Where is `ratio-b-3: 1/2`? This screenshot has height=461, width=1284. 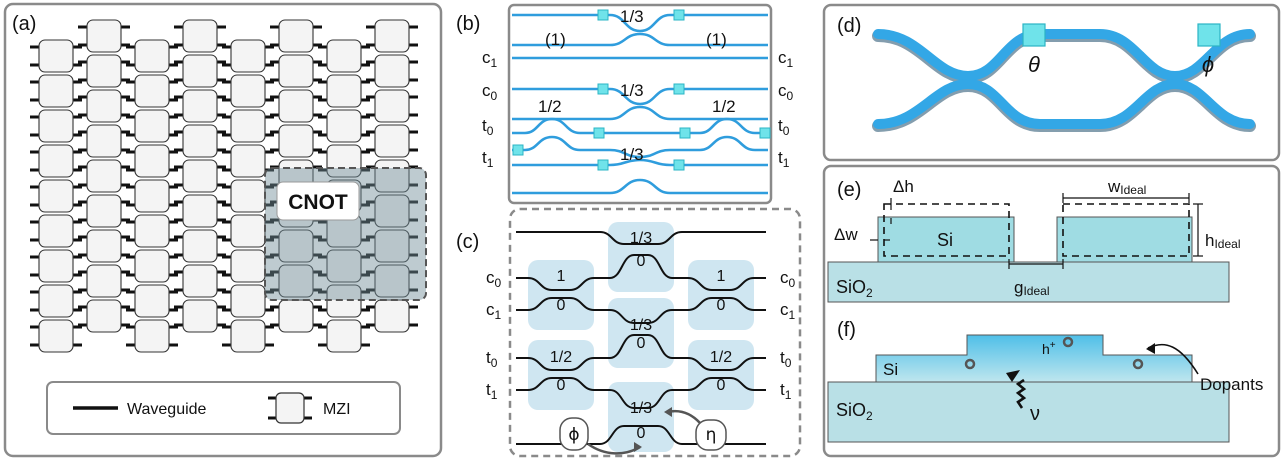
ratio-b-3: 1/2 is located at coordinates (550, 106).